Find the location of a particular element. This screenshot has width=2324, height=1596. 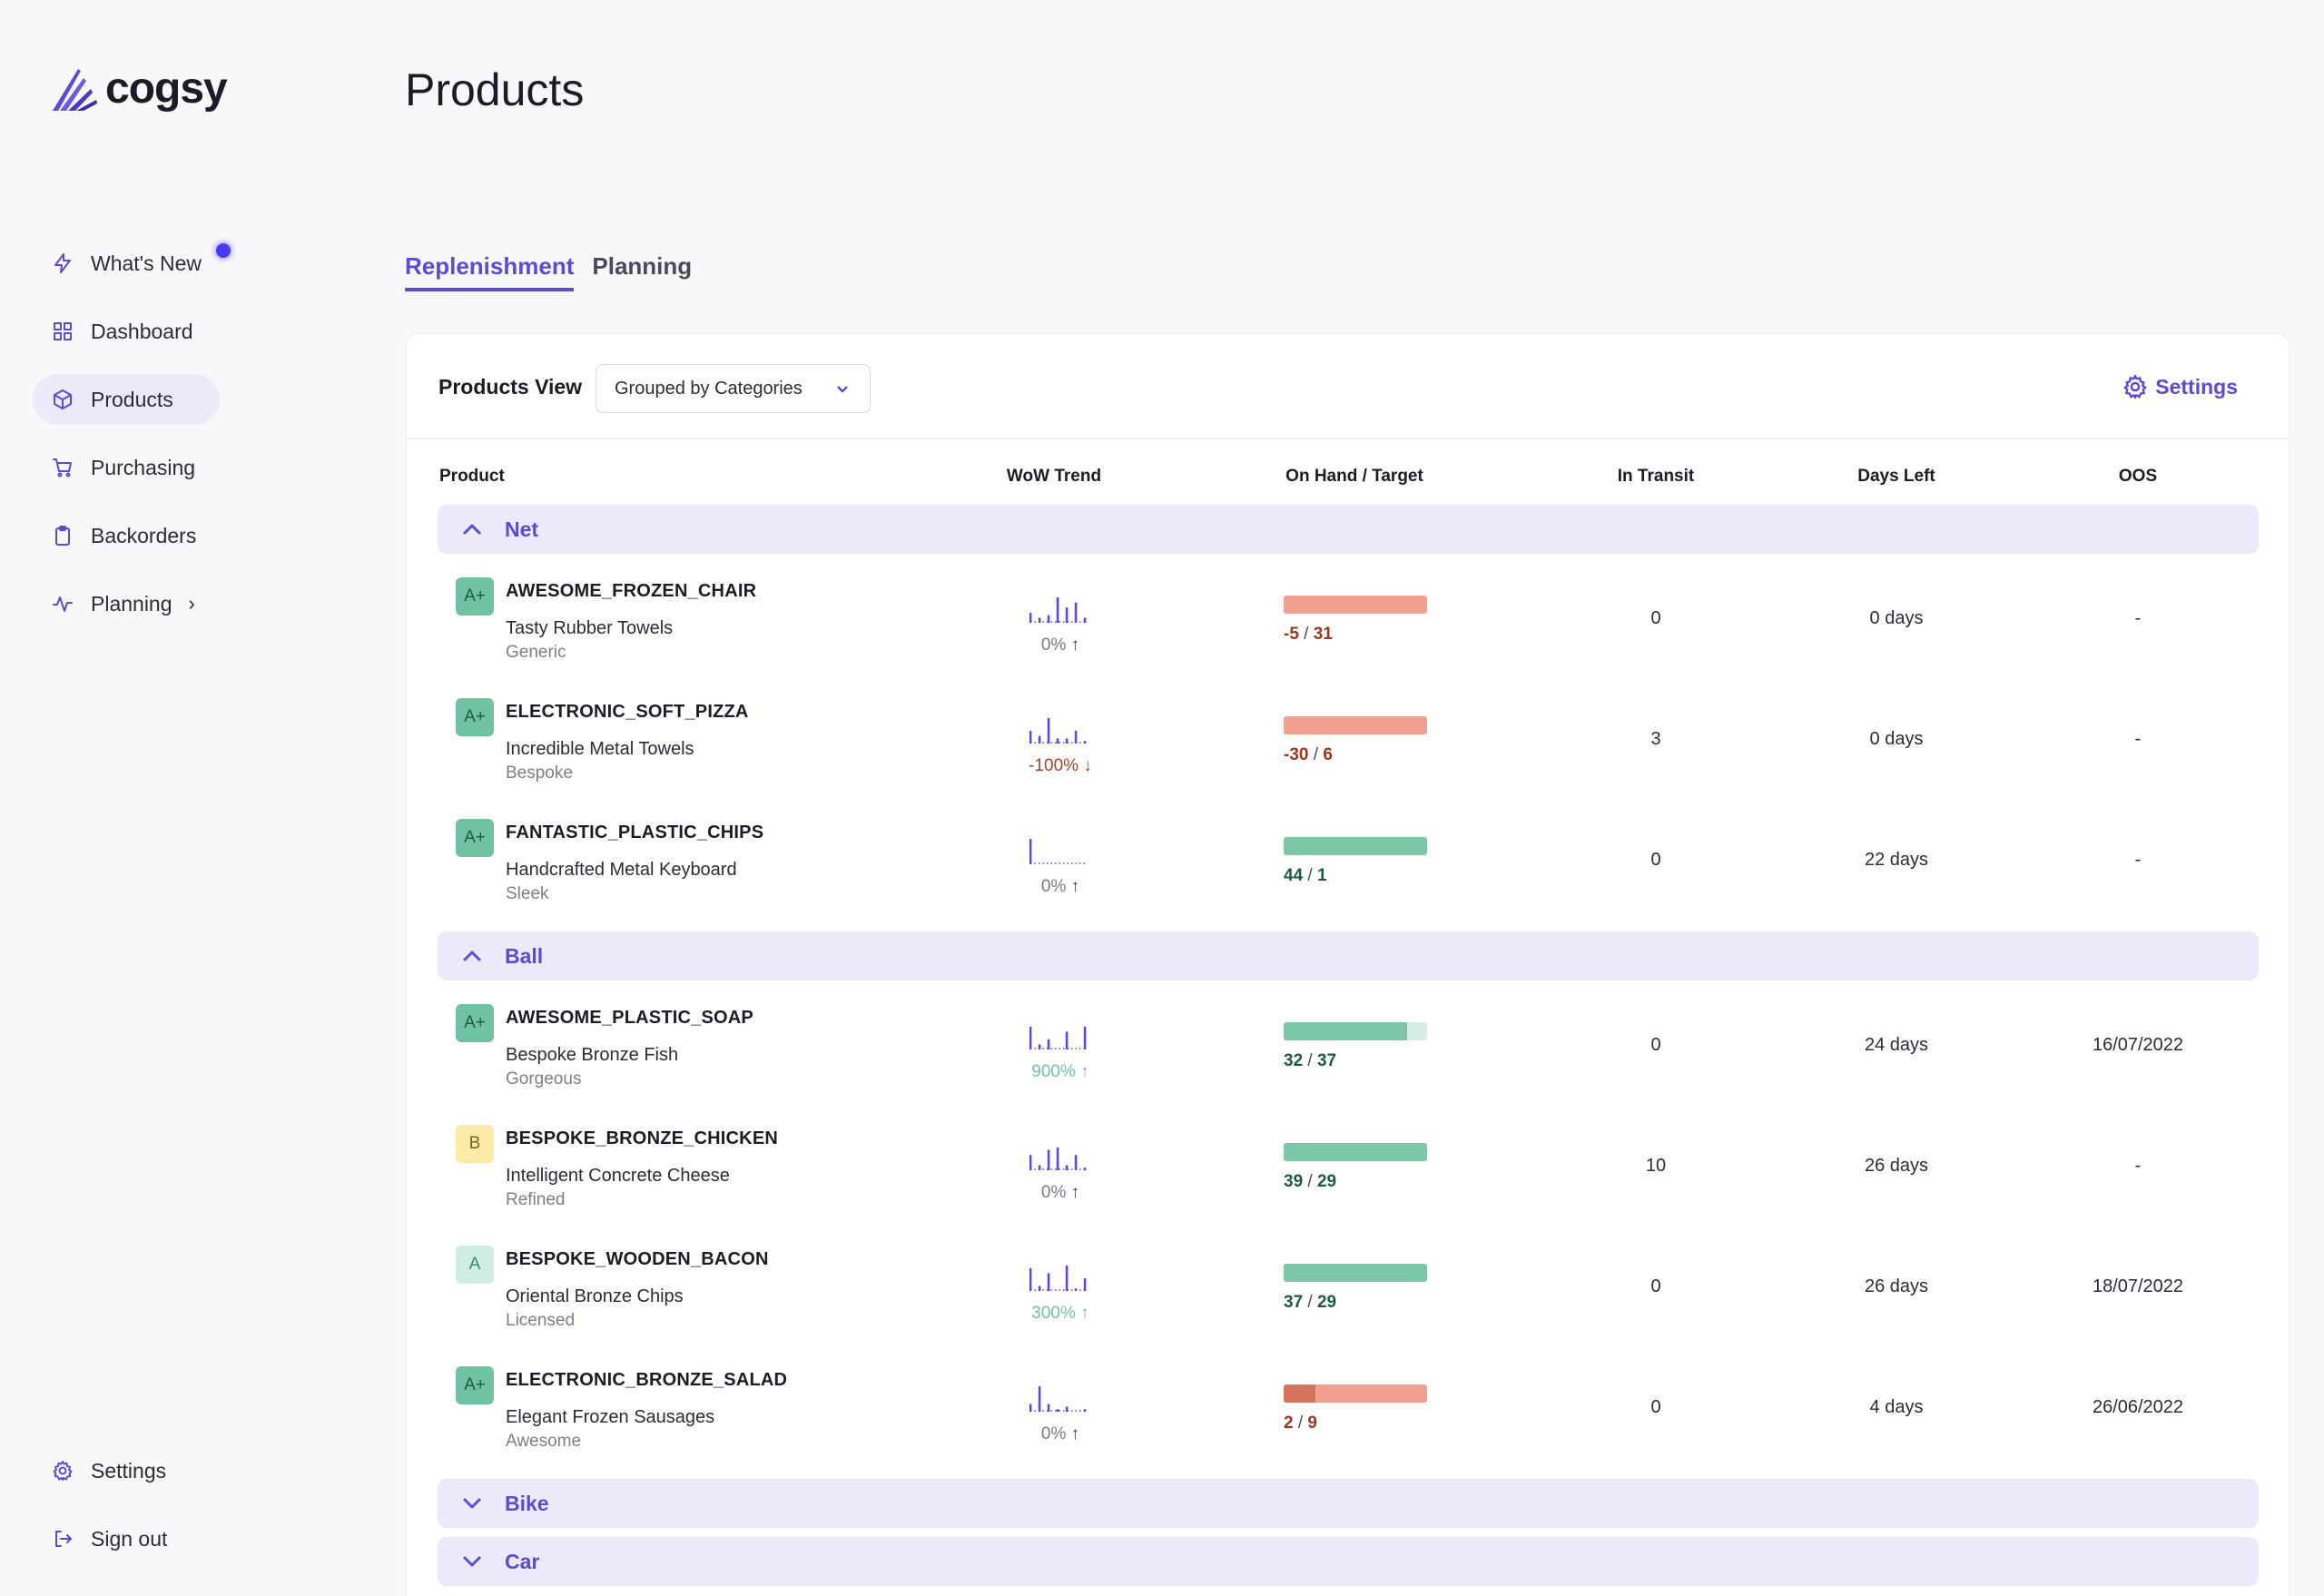

on-hand-target-value: -30 / 6 is located at coordinates (1308, 755).